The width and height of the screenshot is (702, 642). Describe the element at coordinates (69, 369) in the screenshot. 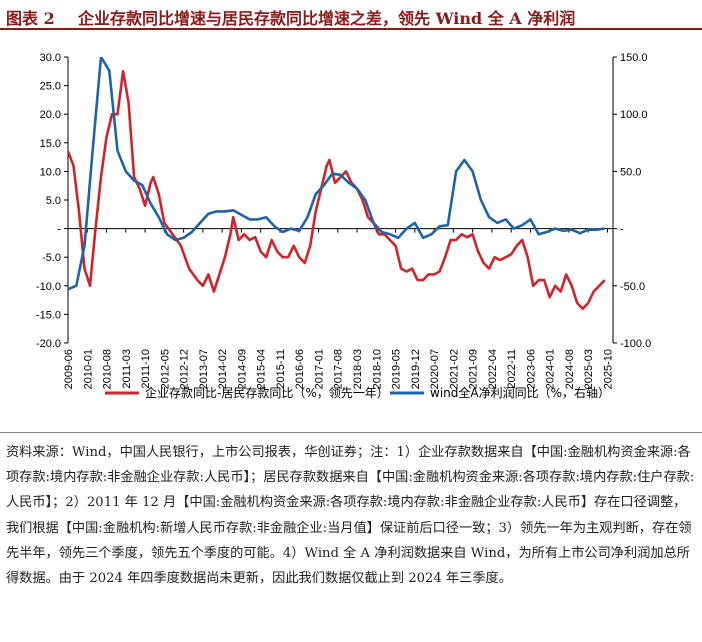

I see `x-tick-label: 2009-06` at that location.